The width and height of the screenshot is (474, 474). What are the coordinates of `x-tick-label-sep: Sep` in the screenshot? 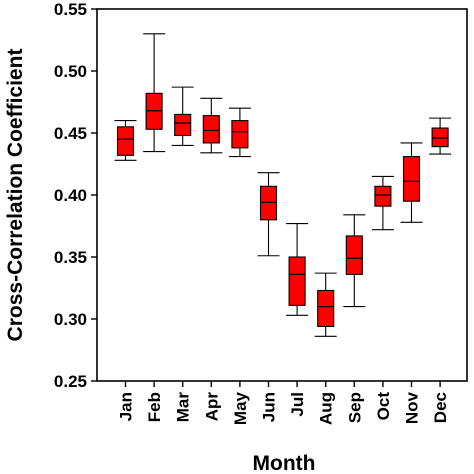 It's located at (354, 407).